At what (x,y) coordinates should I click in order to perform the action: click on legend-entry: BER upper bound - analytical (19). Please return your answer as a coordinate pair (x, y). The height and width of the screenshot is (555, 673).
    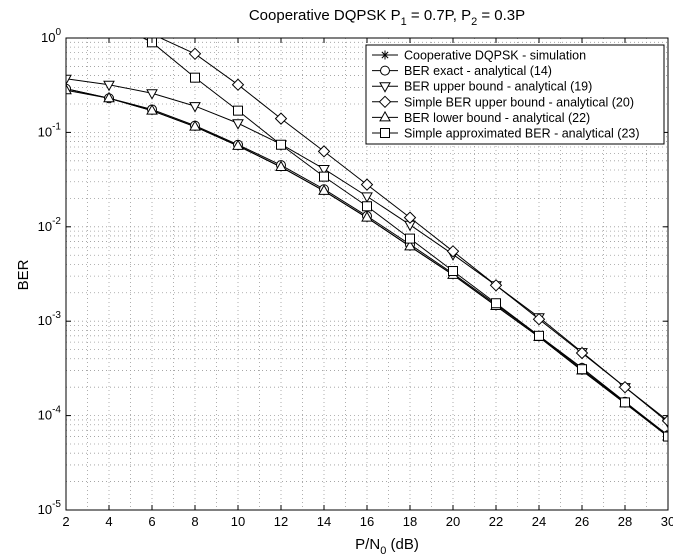
    Looking at the image, I should click on (498, 87).